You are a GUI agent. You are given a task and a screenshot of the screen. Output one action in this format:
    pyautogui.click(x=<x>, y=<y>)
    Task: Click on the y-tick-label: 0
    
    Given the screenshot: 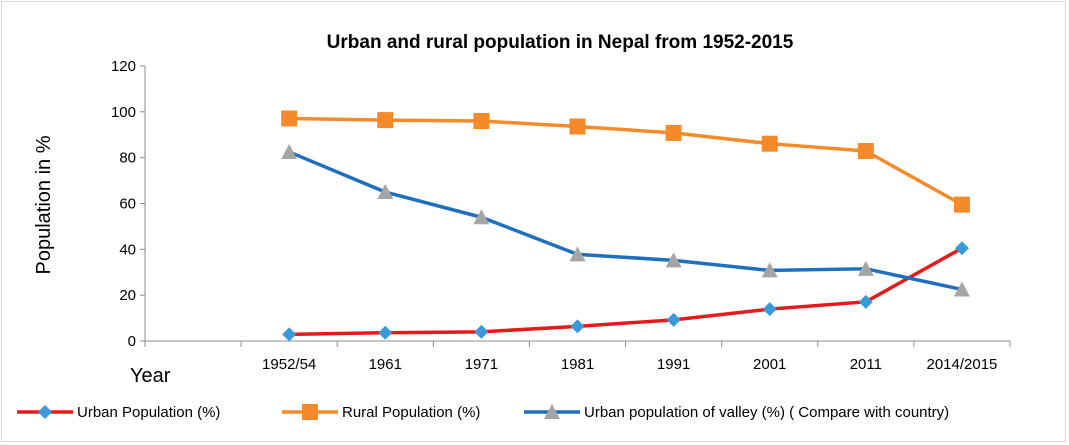 What is the action you would take?
    pyautogui.click(x=132, y=341)
    